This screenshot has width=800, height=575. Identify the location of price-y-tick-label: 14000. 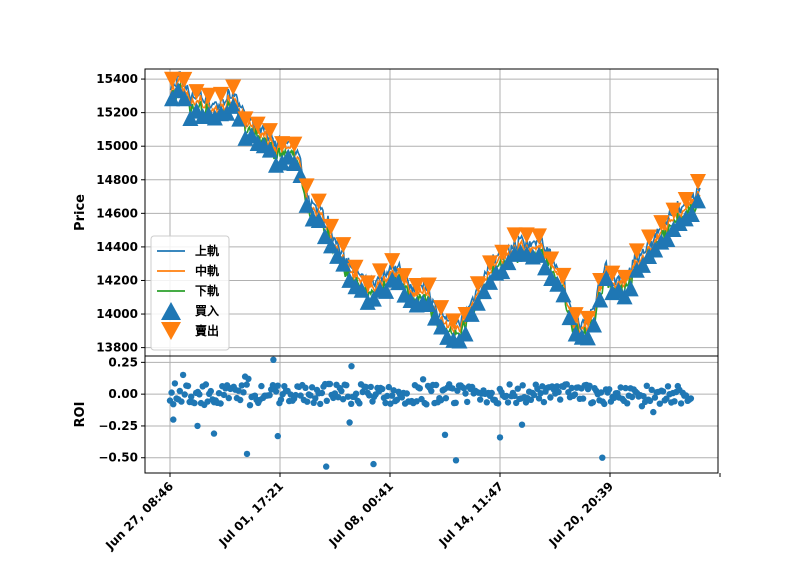
(117, 314).